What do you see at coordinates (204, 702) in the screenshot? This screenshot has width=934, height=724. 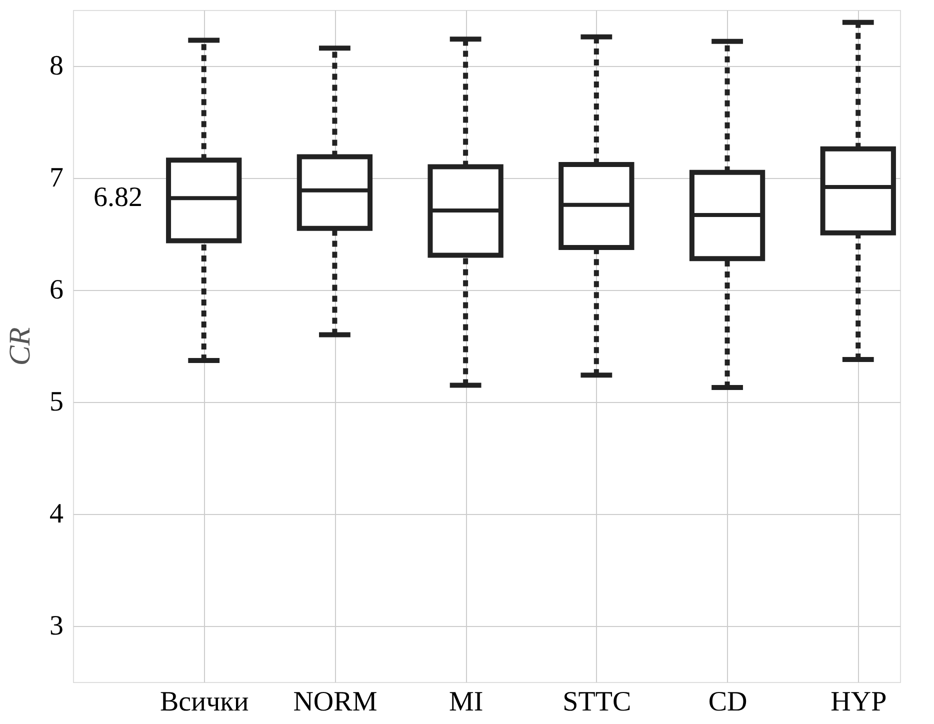 I see `x-tick-label: Всички` at bounding box center [204, 702].